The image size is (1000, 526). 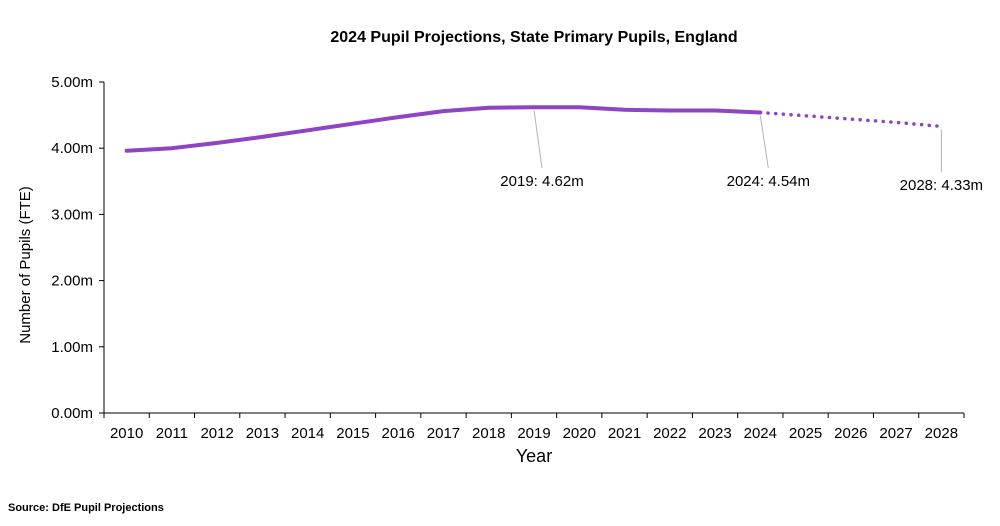 I want to click on x-tick-label: 2028, so click(x=941, y=433).